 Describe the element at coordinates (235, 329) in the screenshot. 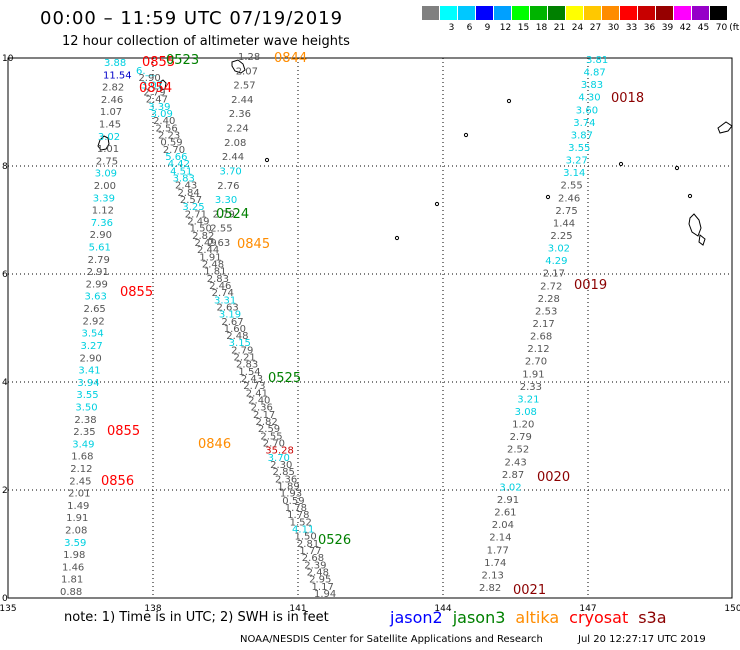

I see `wave-height-value: 1.60` at that location.